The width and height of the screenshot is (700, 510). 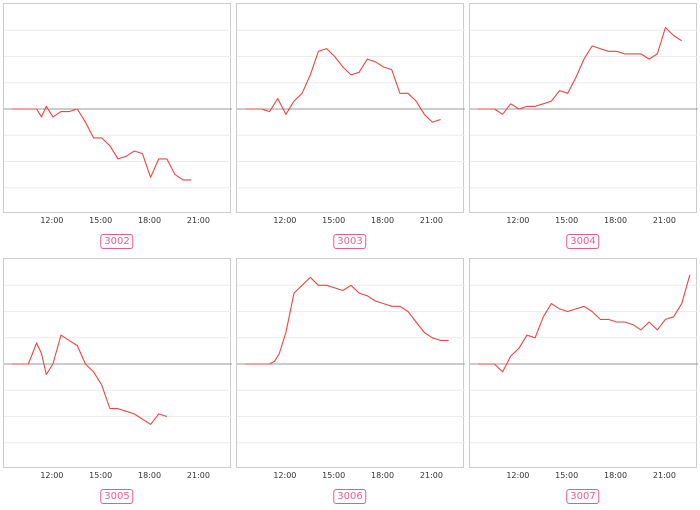 I want to click on stock-code-badge: 3005, so click(x=117, y=496).